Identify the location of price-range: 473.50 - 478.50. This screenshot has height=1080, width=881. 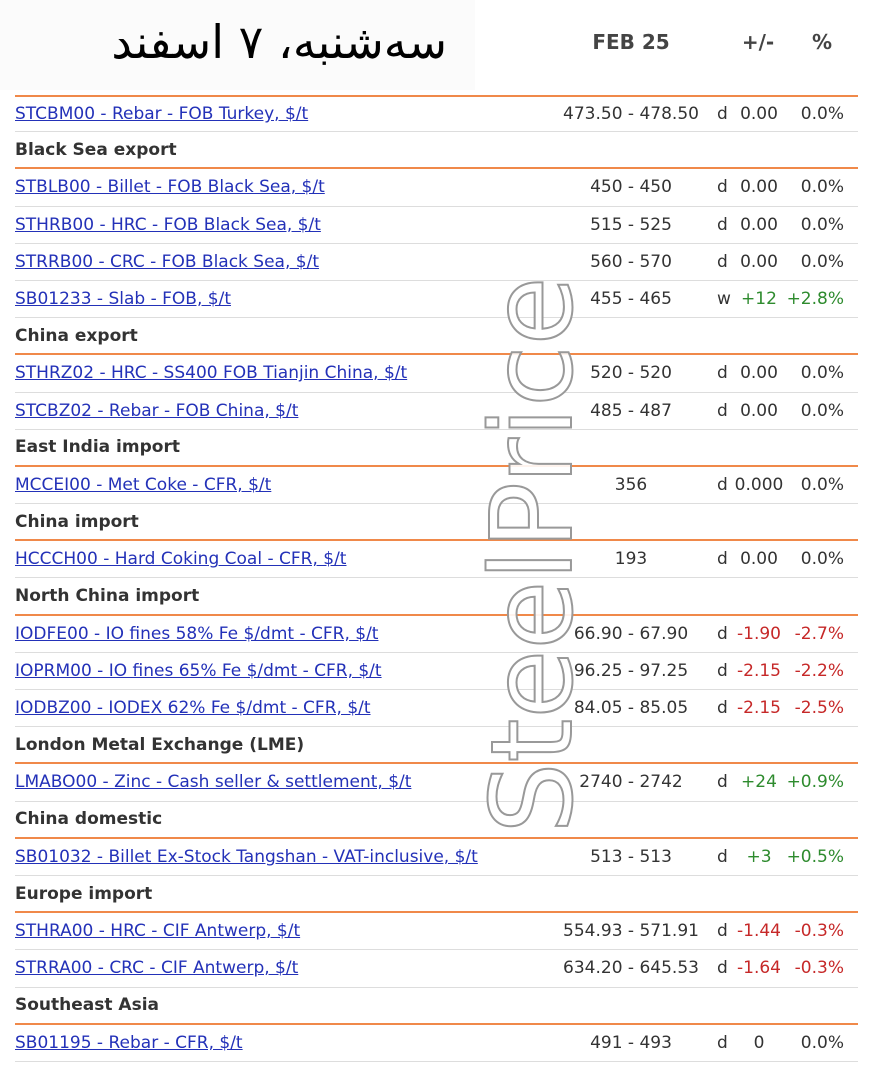
(631, 114).